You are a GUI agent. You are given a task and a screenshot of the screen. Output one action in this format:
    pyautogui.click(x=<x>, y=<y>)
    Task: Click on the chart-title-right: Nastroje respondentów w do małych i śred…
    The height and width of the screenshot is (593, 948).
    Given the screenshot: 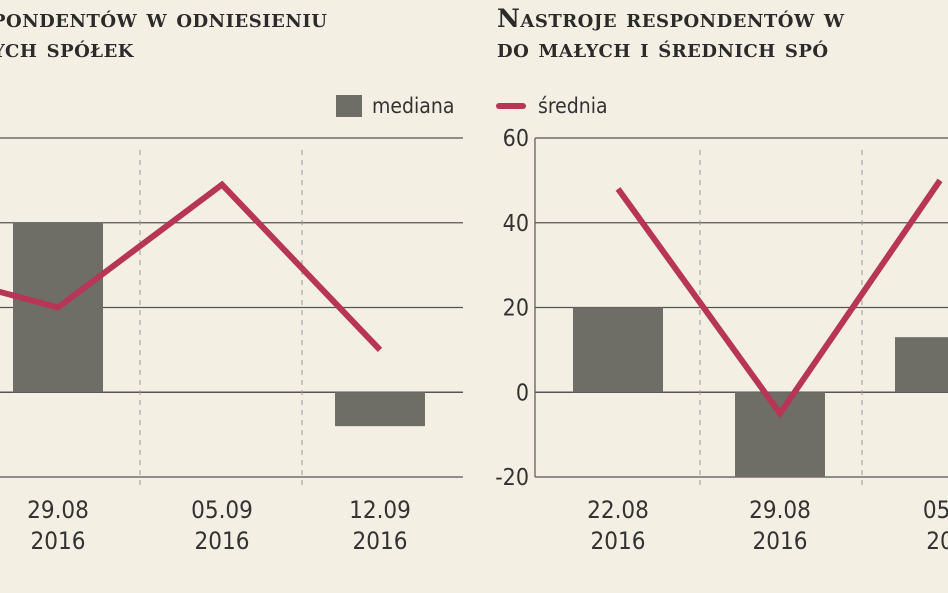 What is the action you would take?
    pyautogui.click(x=671, y=34)
    